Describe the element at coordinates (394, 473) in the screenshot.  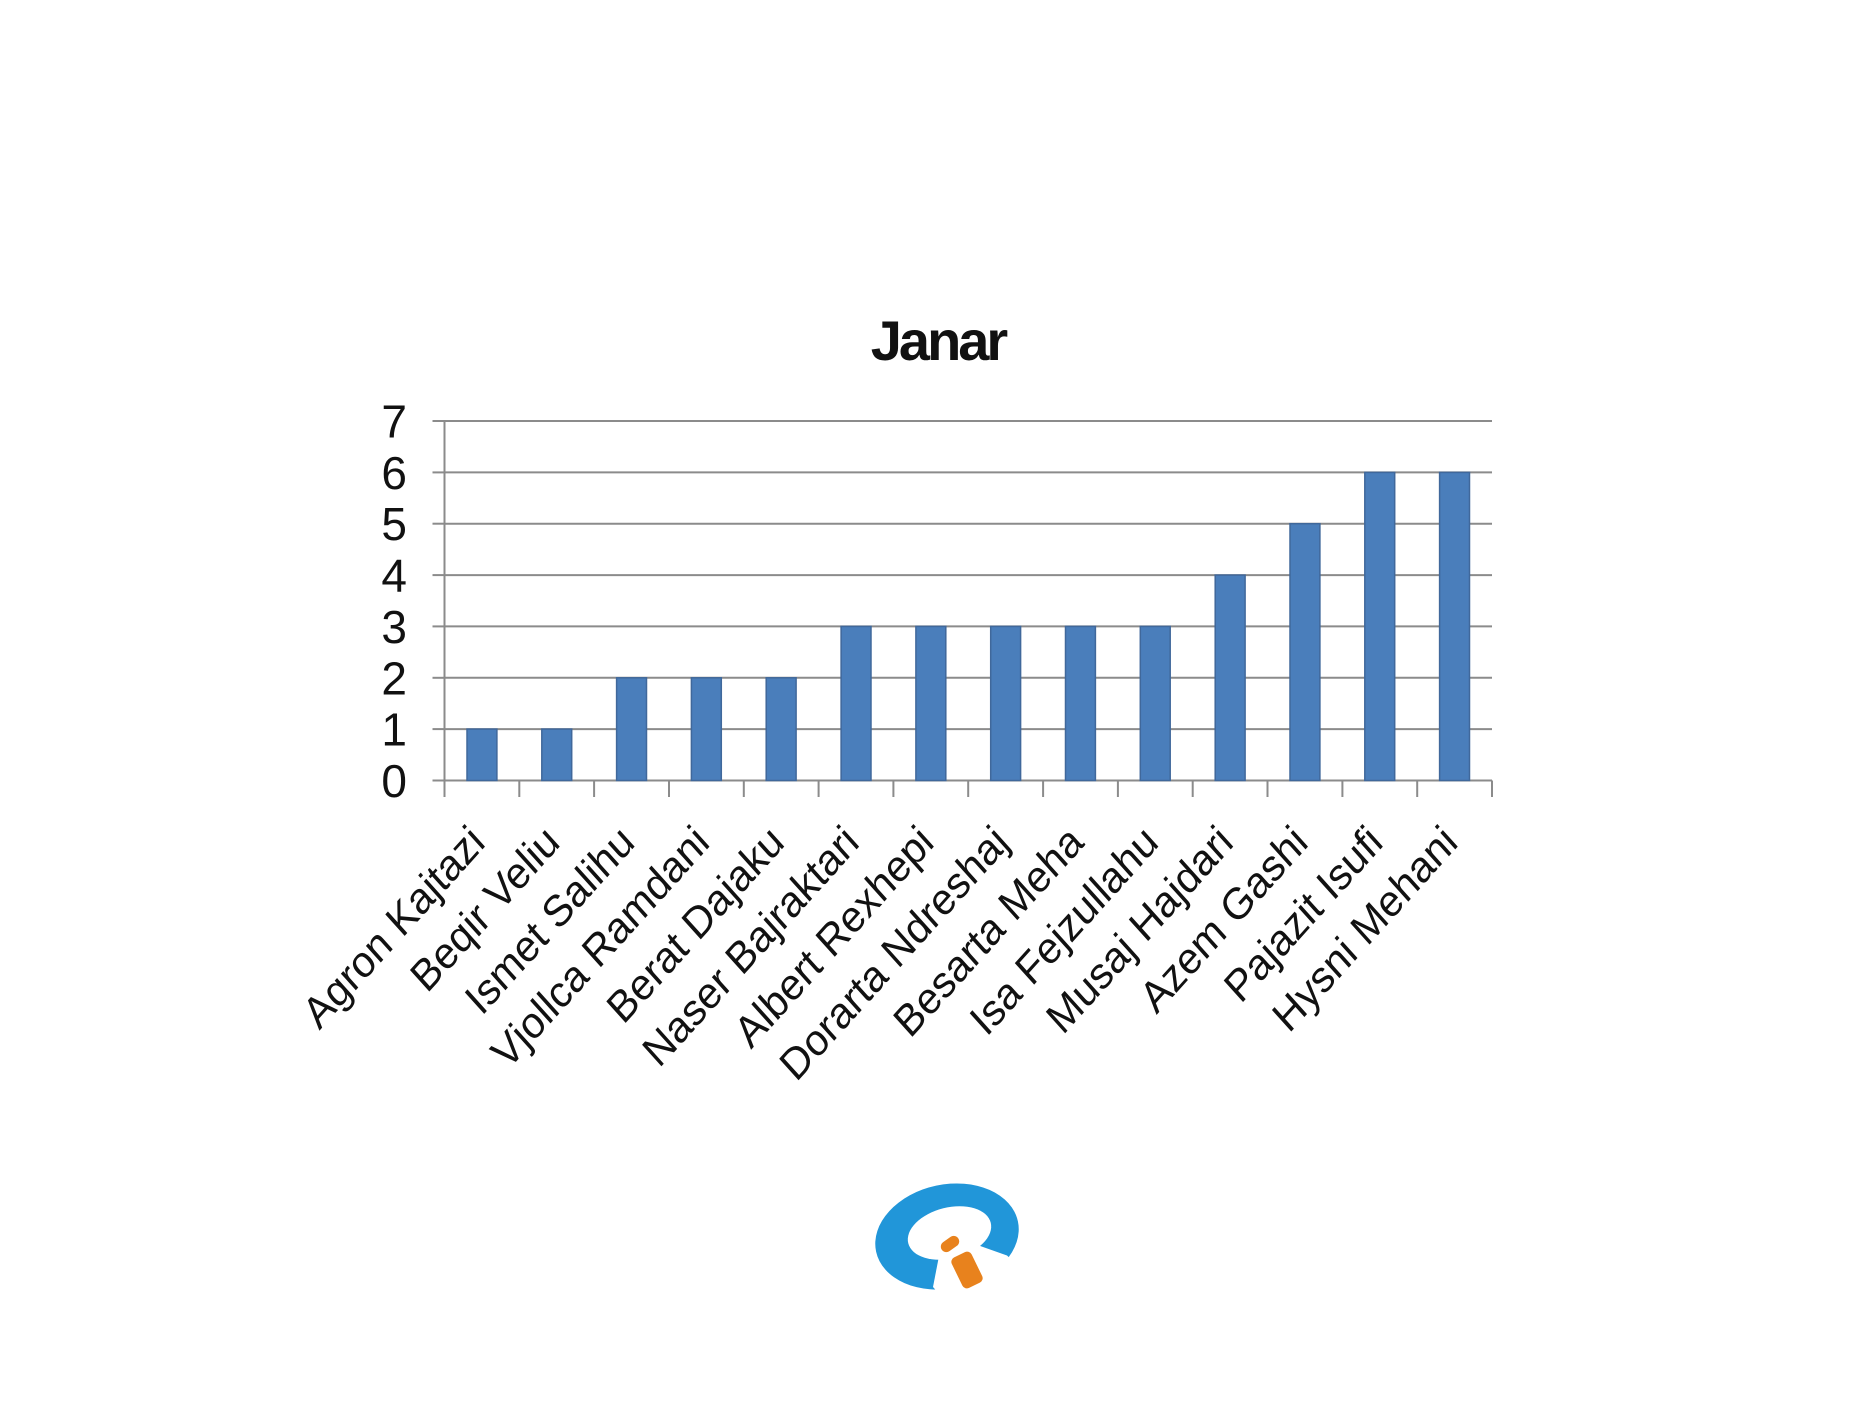
I see `svg-text: 6` at that location.